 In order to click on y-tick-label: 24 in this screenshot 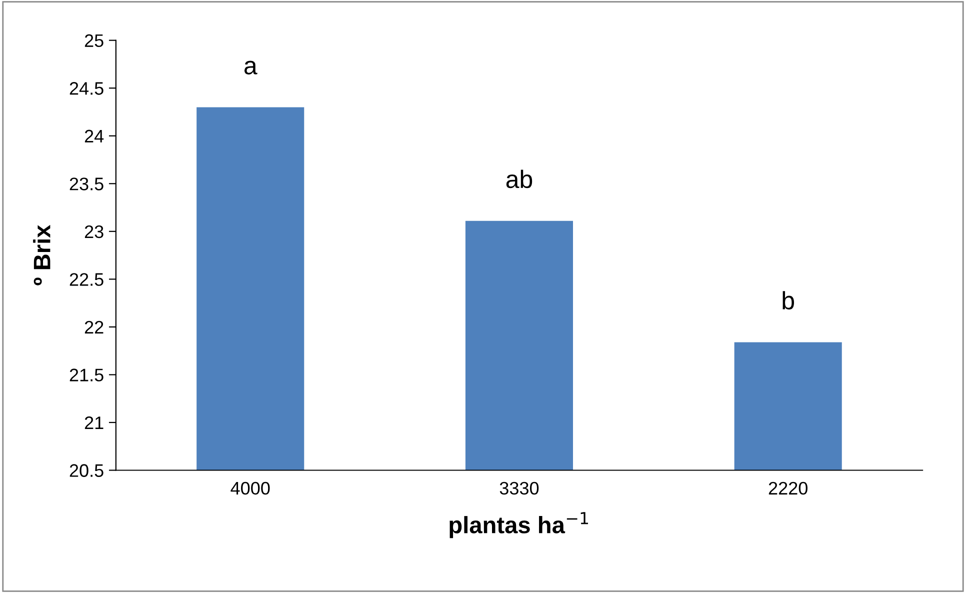, I will do `click(94, 136)`.